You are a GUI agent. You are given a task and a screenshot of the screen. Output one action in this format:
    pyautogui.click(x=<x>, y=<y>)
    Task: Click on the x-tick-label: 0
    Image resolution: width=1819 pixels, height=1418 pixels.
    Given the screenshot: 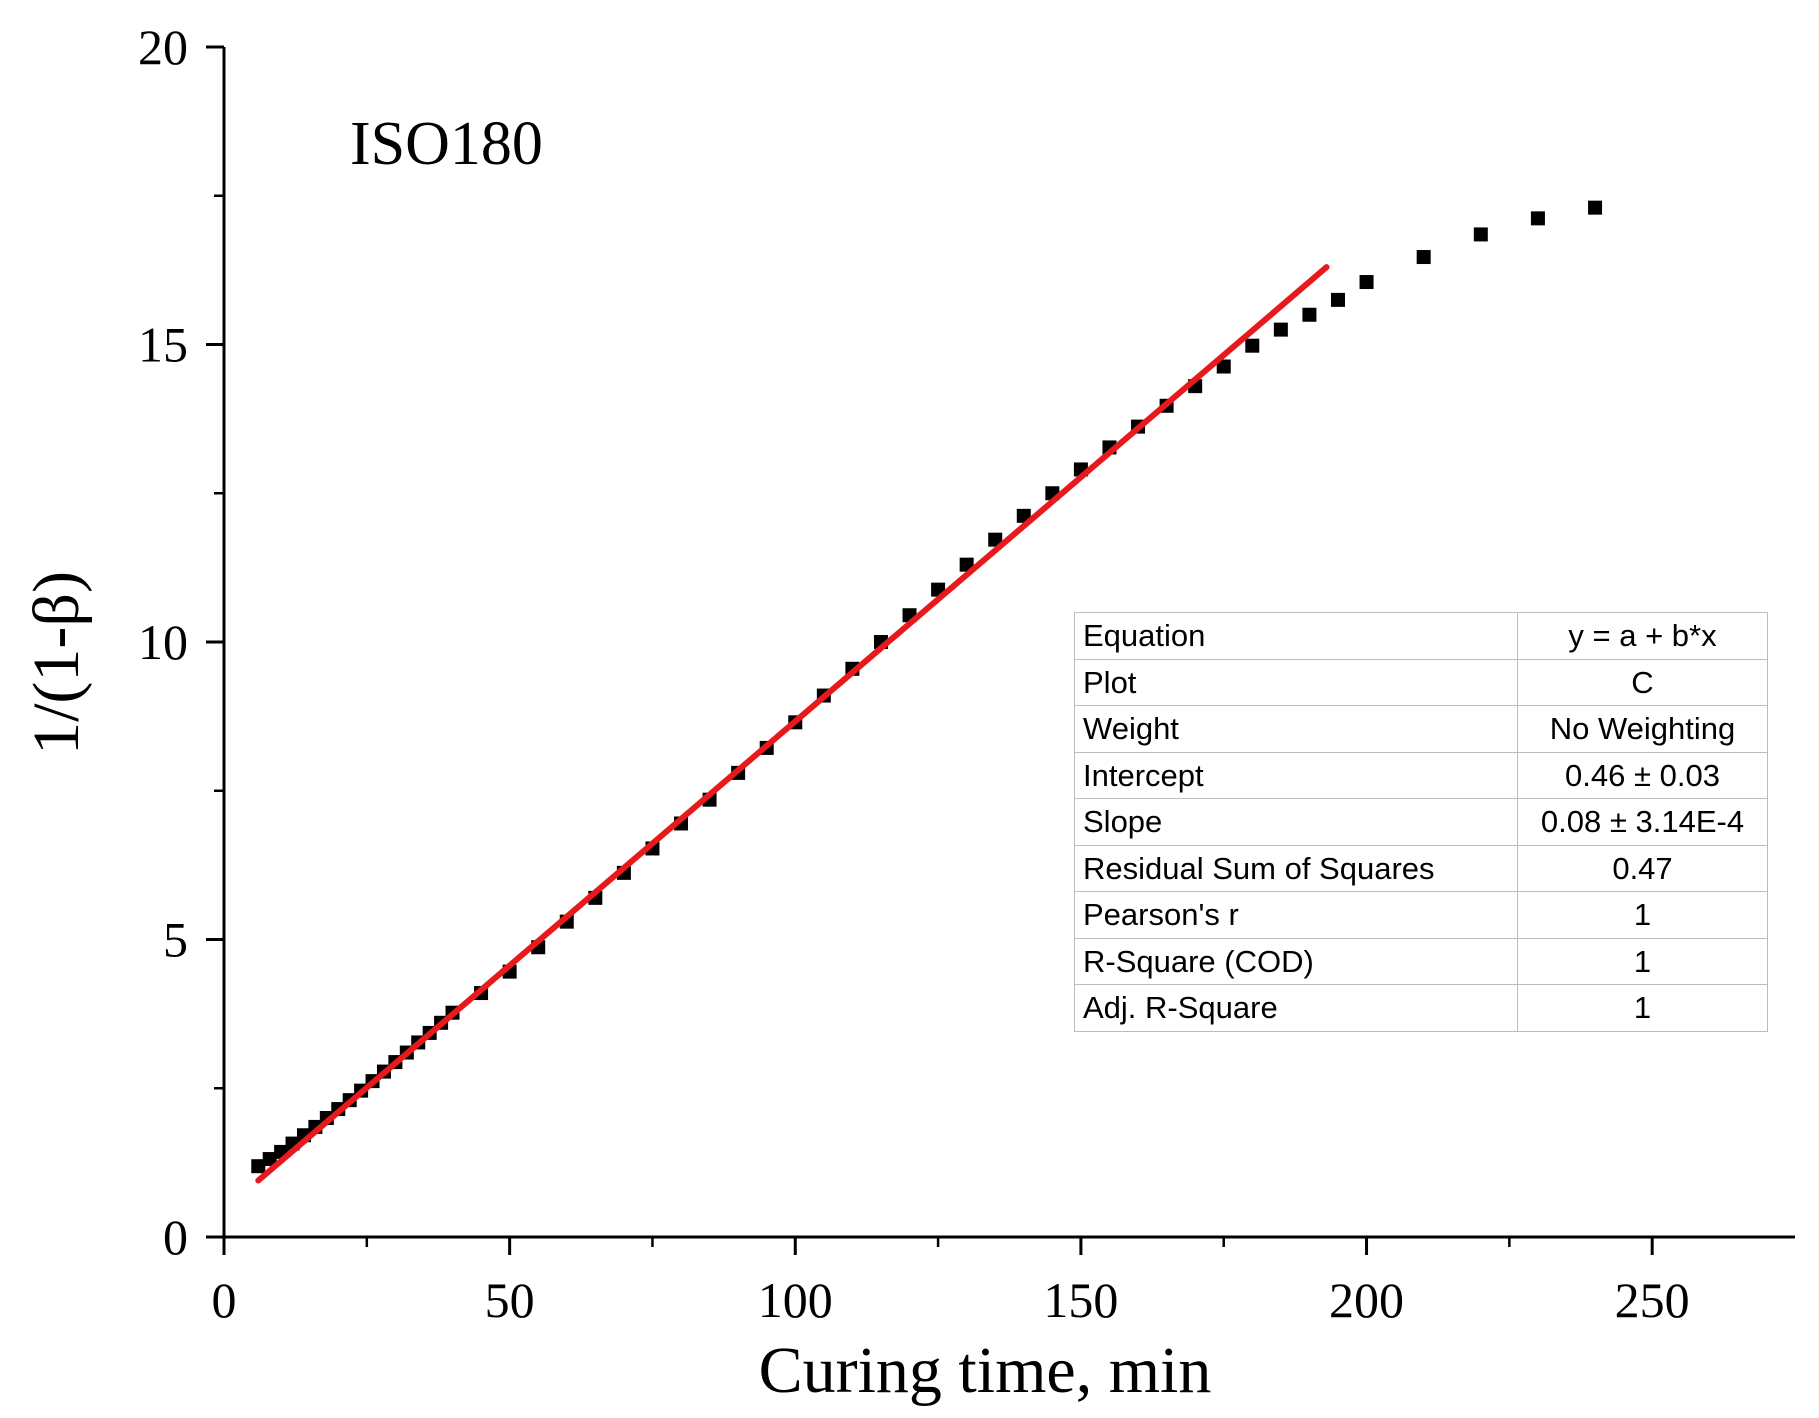 What is the action you would take?
    pyautogui.click(x=224, y=1300)
    